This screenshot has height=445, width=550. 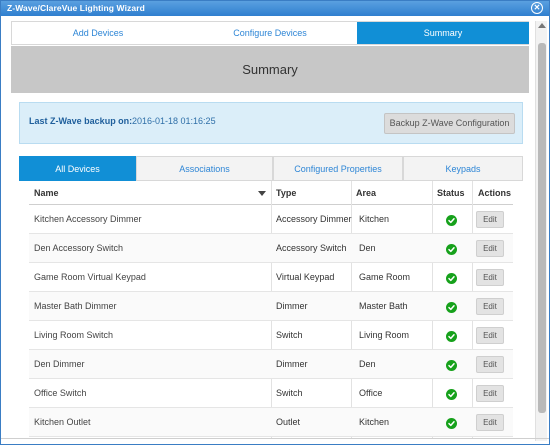 What do you see at coordinates (443, 33) in the screenshot?
I see `tab-summary: Summary` at bounding box center [443, 33].